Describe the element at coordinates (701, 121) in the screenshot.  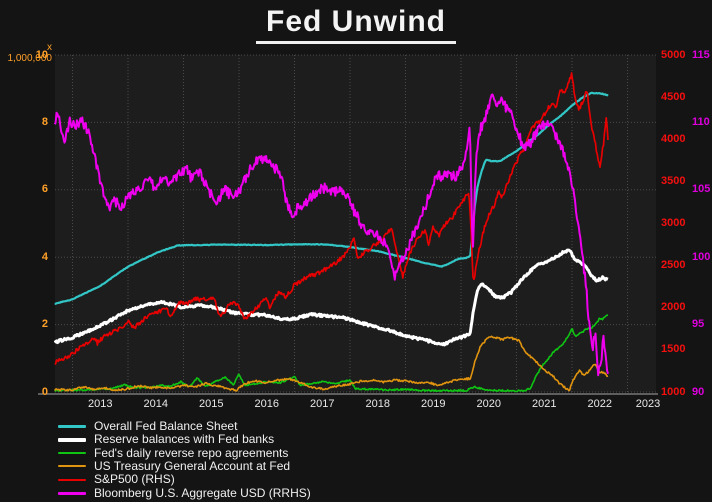
I see `rrhs-axis-tick: 110` at that location.